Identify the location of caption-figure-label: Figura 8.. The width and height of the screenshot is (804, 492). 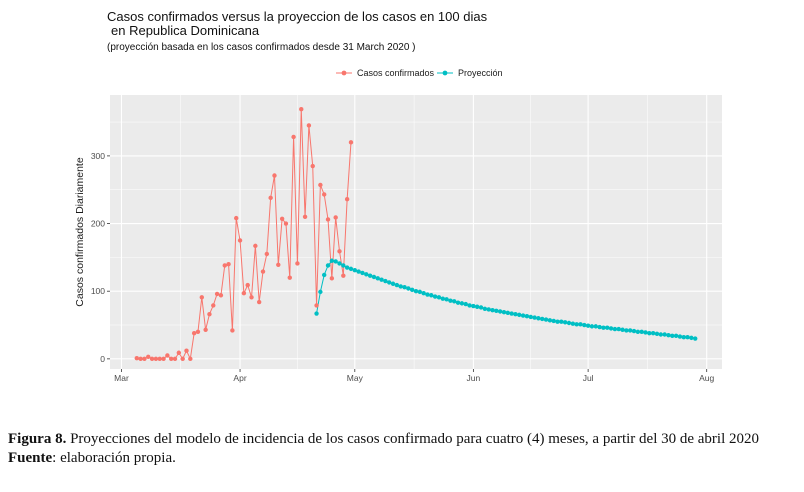
(37, 439).